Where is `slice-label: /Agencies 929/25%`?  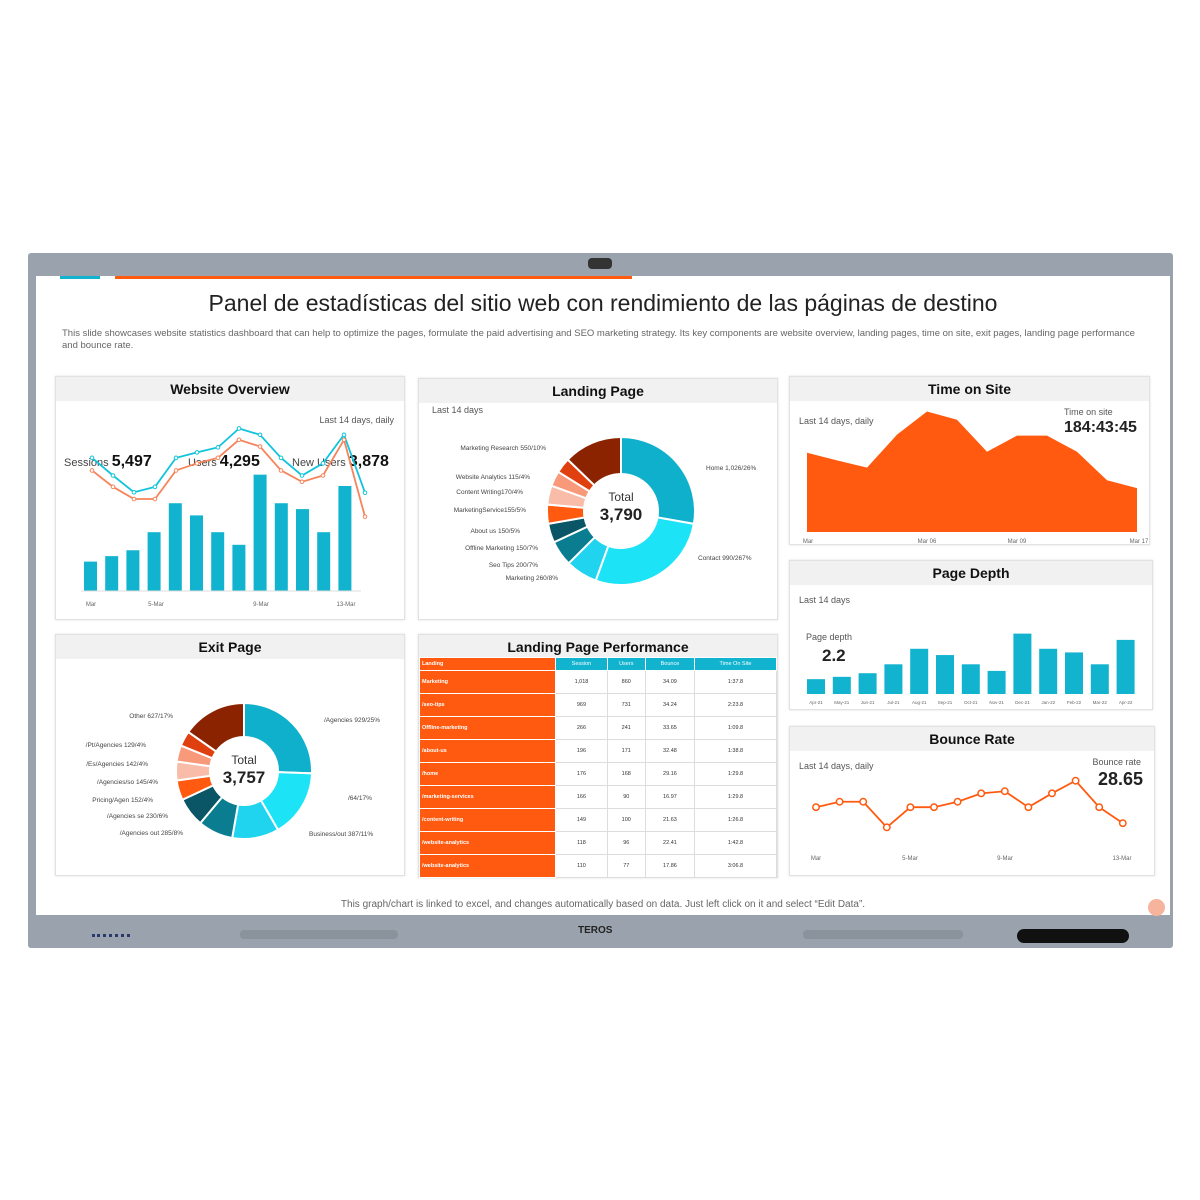
slice-label: /Agencies 929/25% is located at coordinates (352, 720).